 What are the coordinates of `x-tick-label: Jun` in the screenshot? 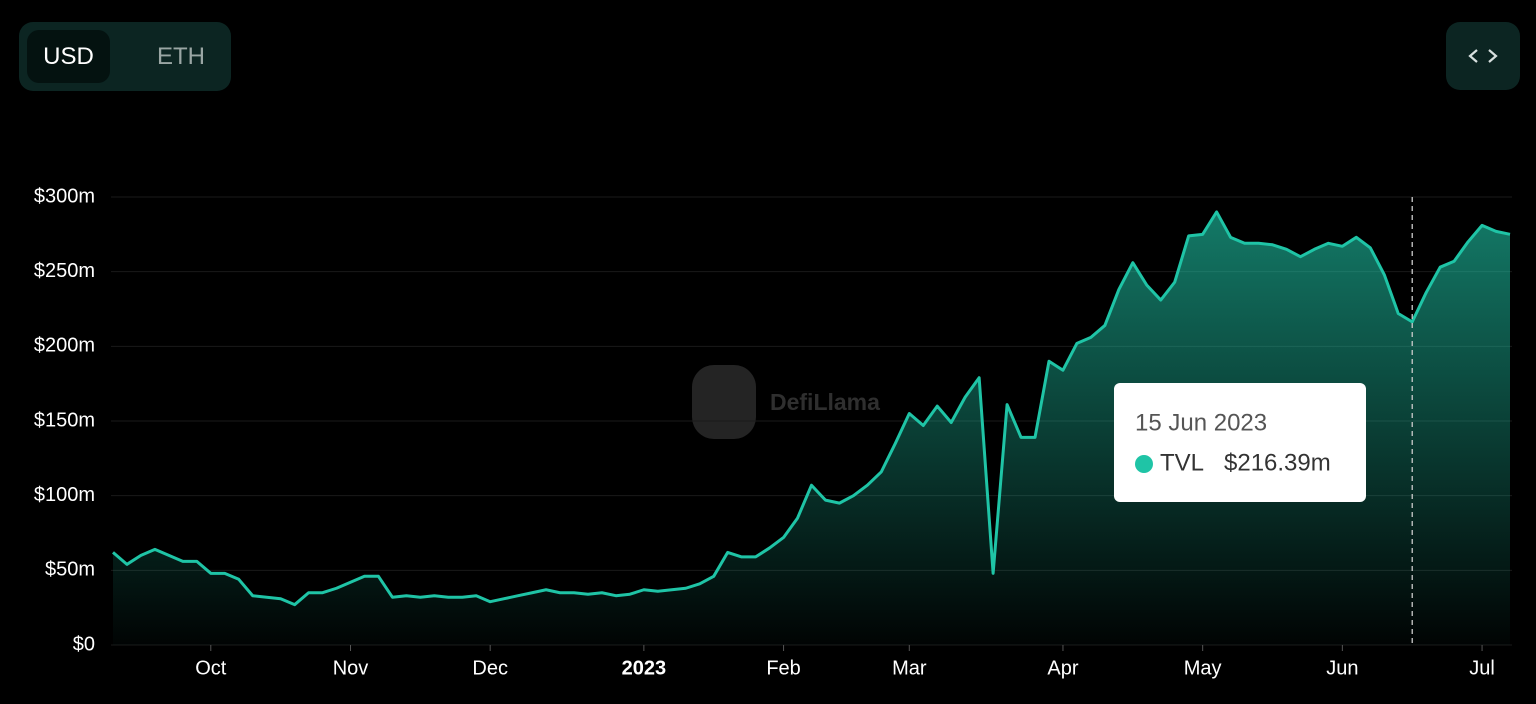 It's located at (1342, 668).